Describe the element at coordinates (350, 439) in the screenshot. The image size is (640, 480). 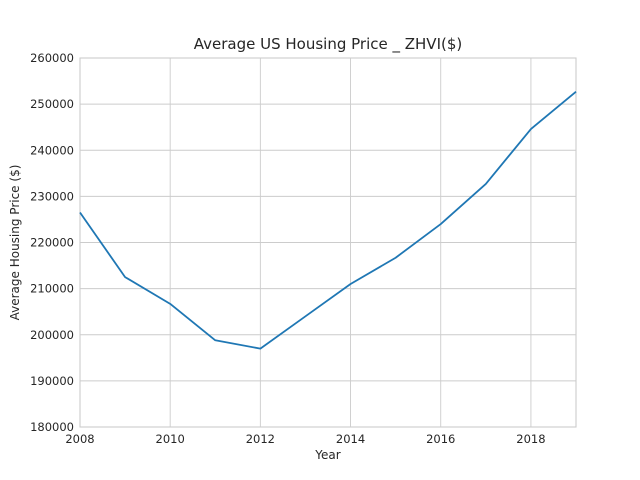
I see `x-tick-label: 2014` at that location.